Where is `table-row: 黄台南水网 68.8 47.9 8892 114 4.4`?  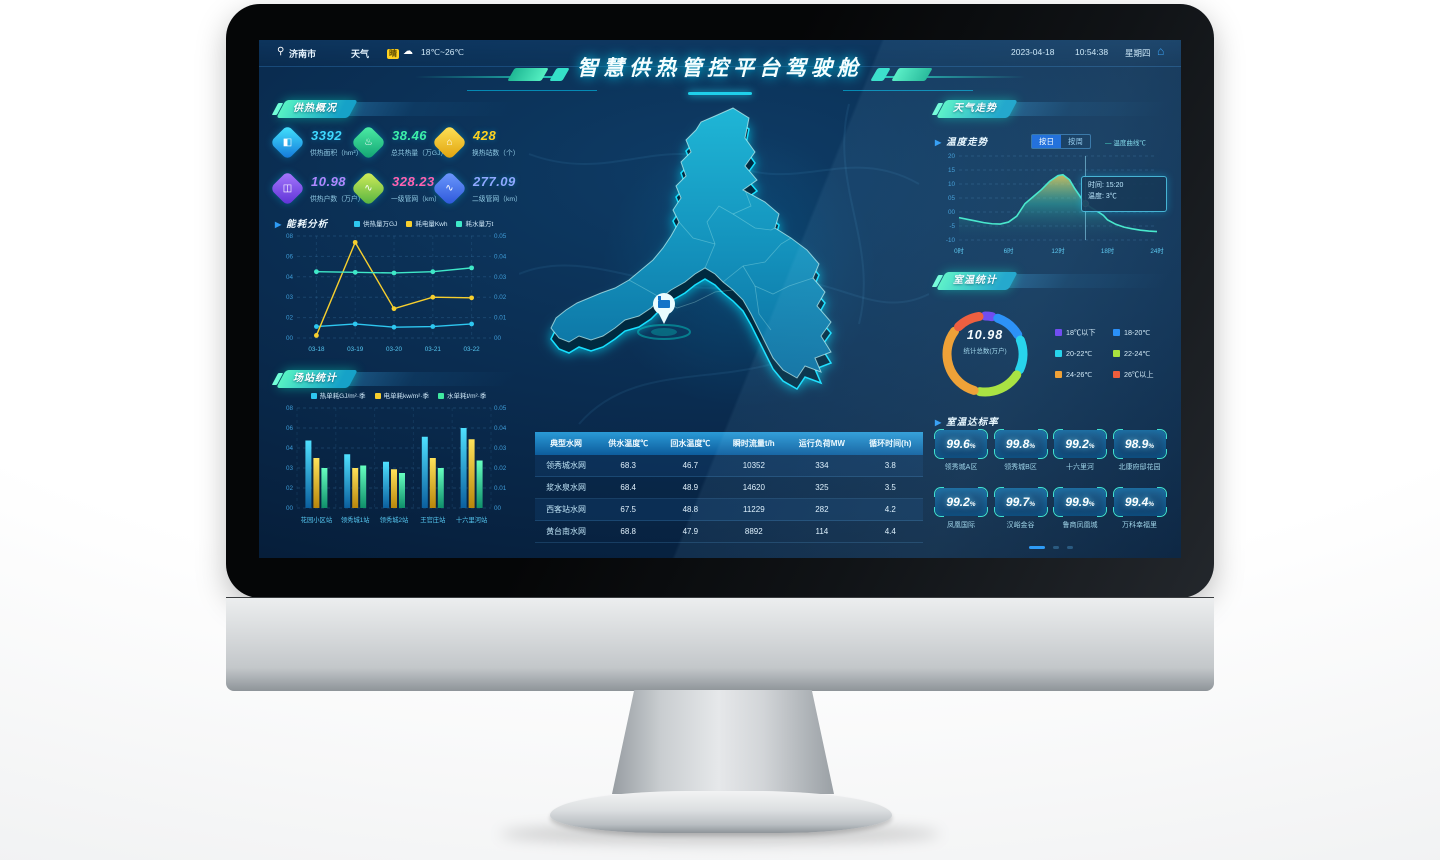
table-row: 黄台南水网 68.8 47.9 8892 114 4.4 is located at coordinates (729, 531).